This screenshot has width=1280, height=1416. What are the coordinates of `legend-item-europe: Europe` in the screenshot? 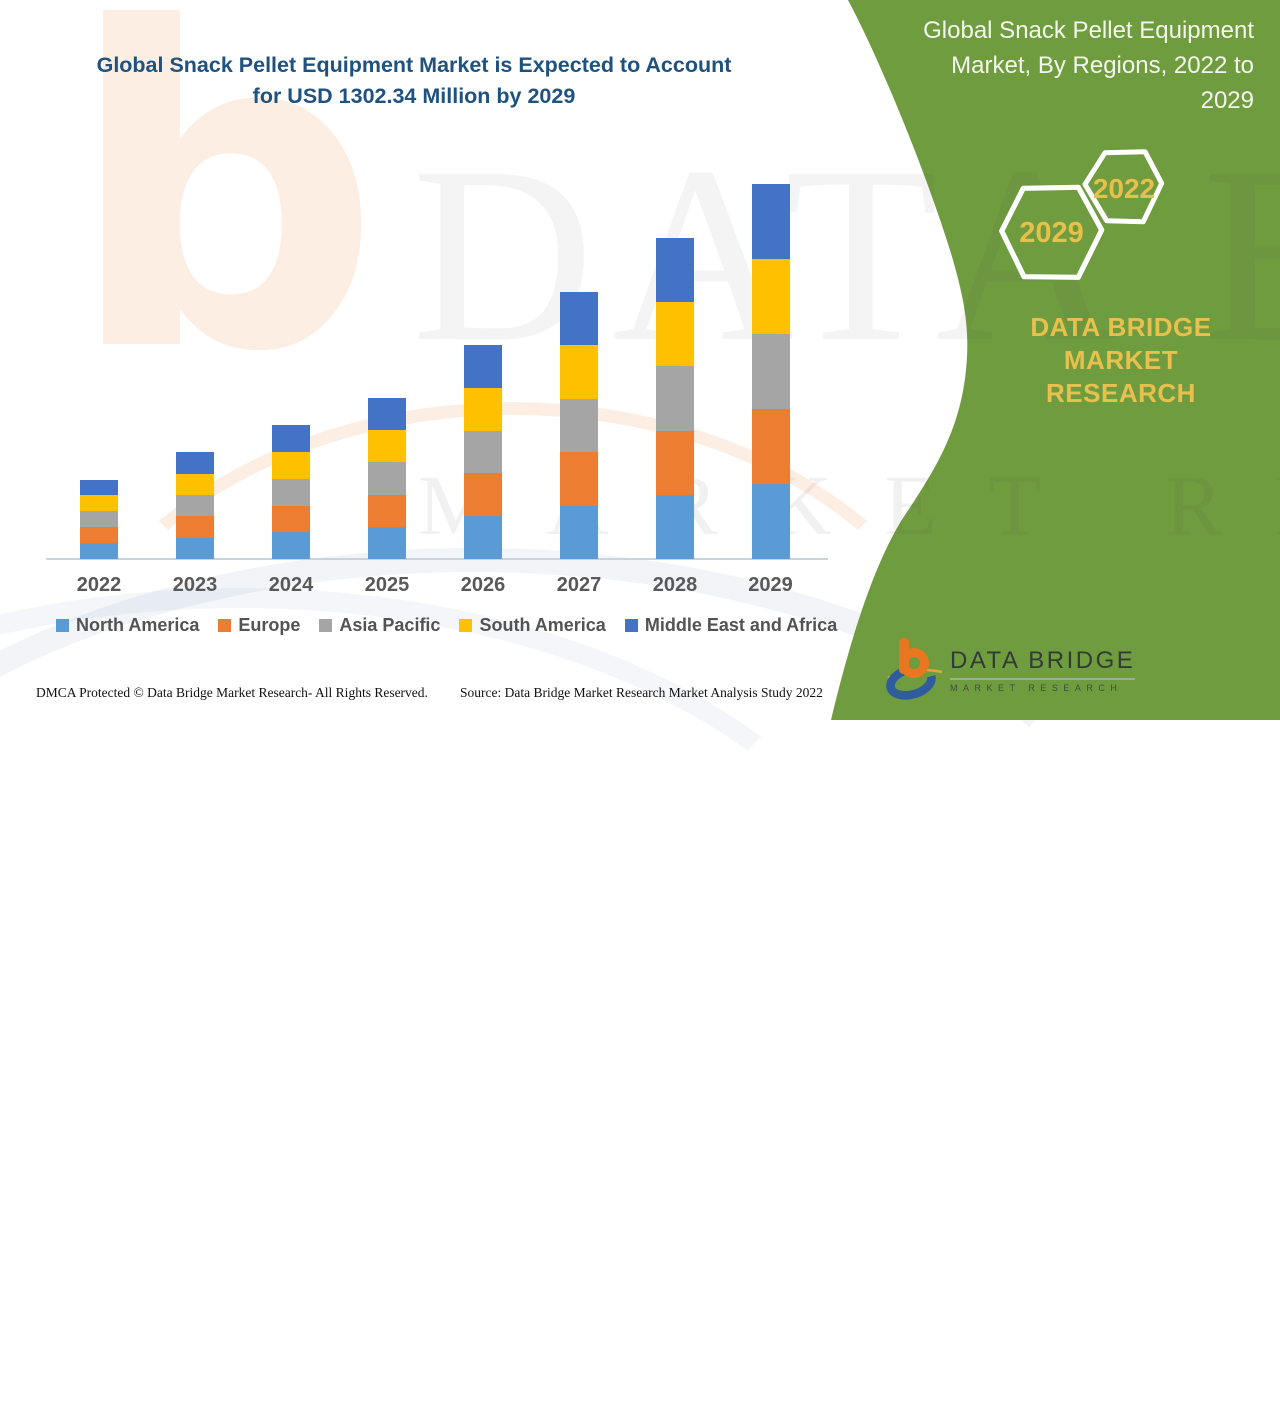 It's located at (259, 625).